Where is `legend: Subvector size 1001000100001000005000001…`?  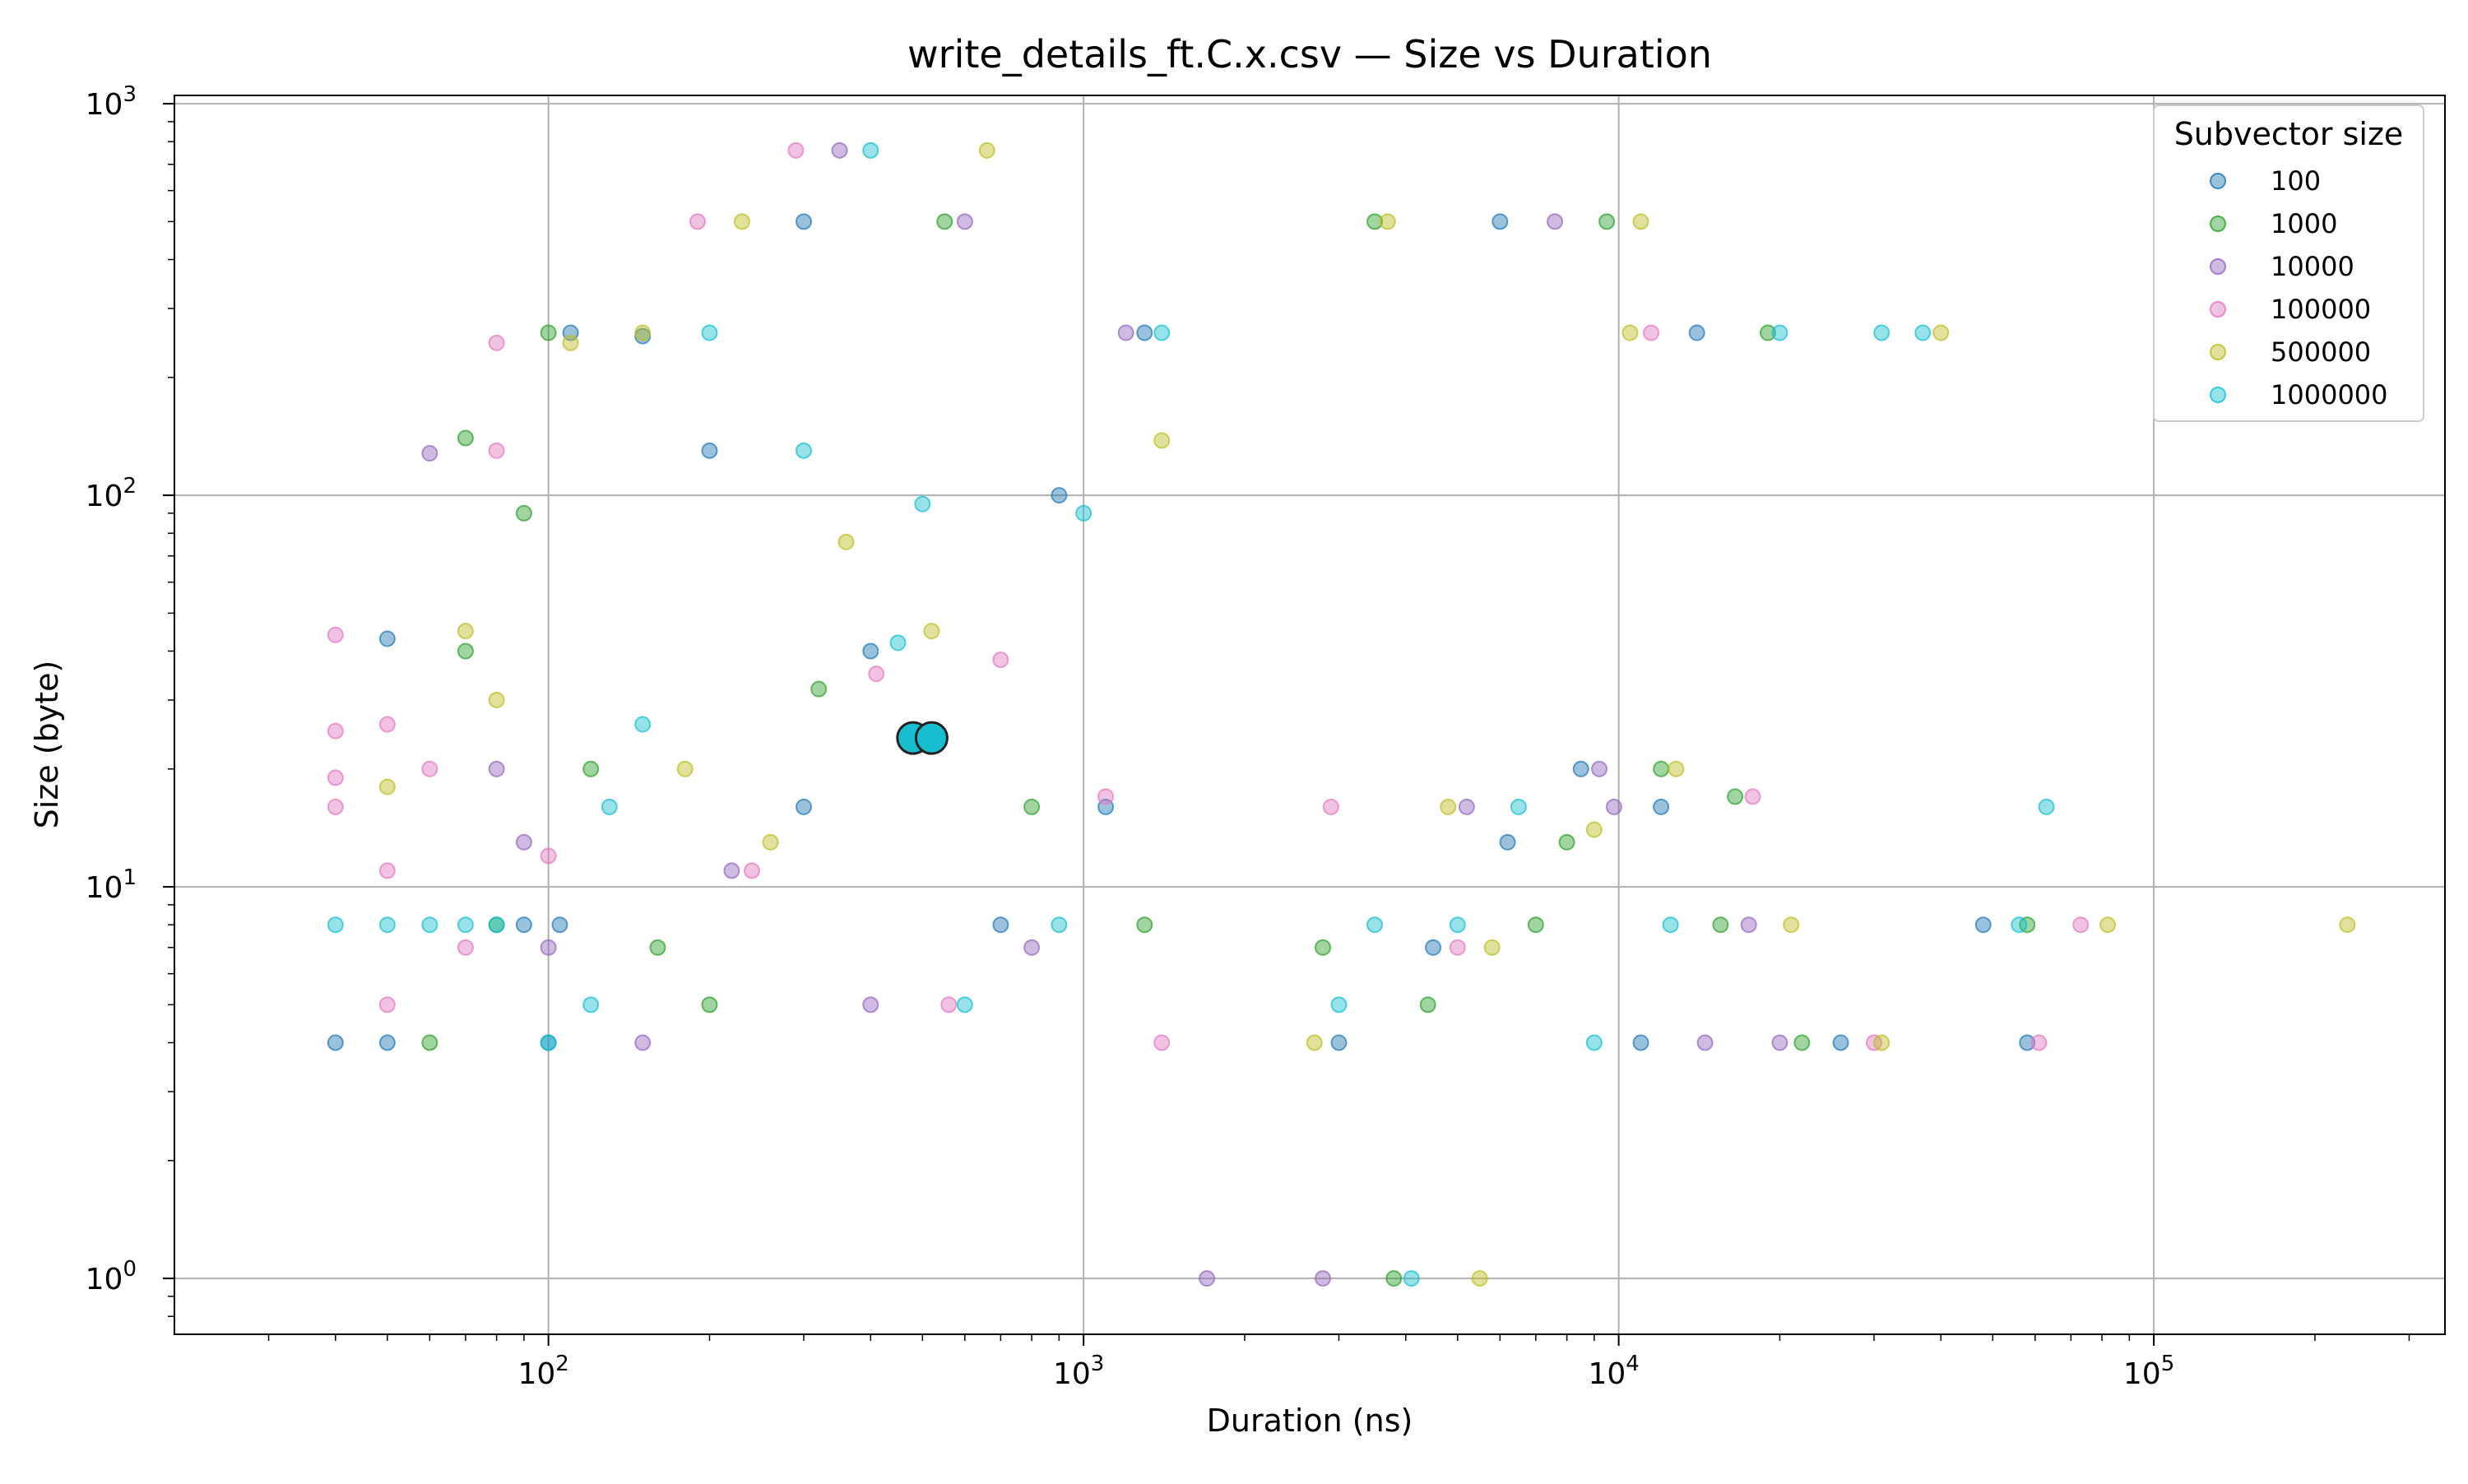 legend: Subvector size 1001000100001000005000001… is located at coordinates (2288, 263).